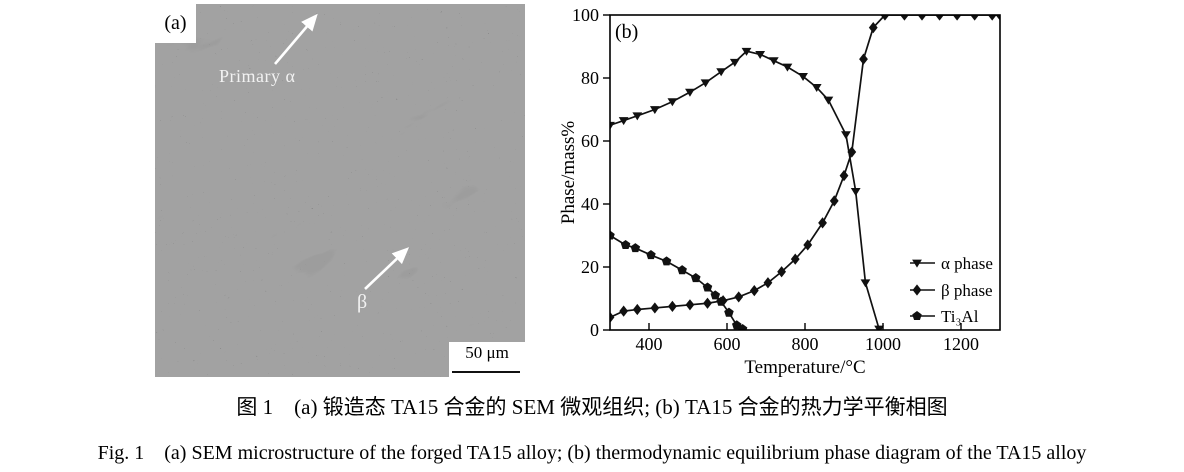  Describe the element at coordinates (883, 344) in the screenshot. I see `x-tick-label: 1000` at that location.